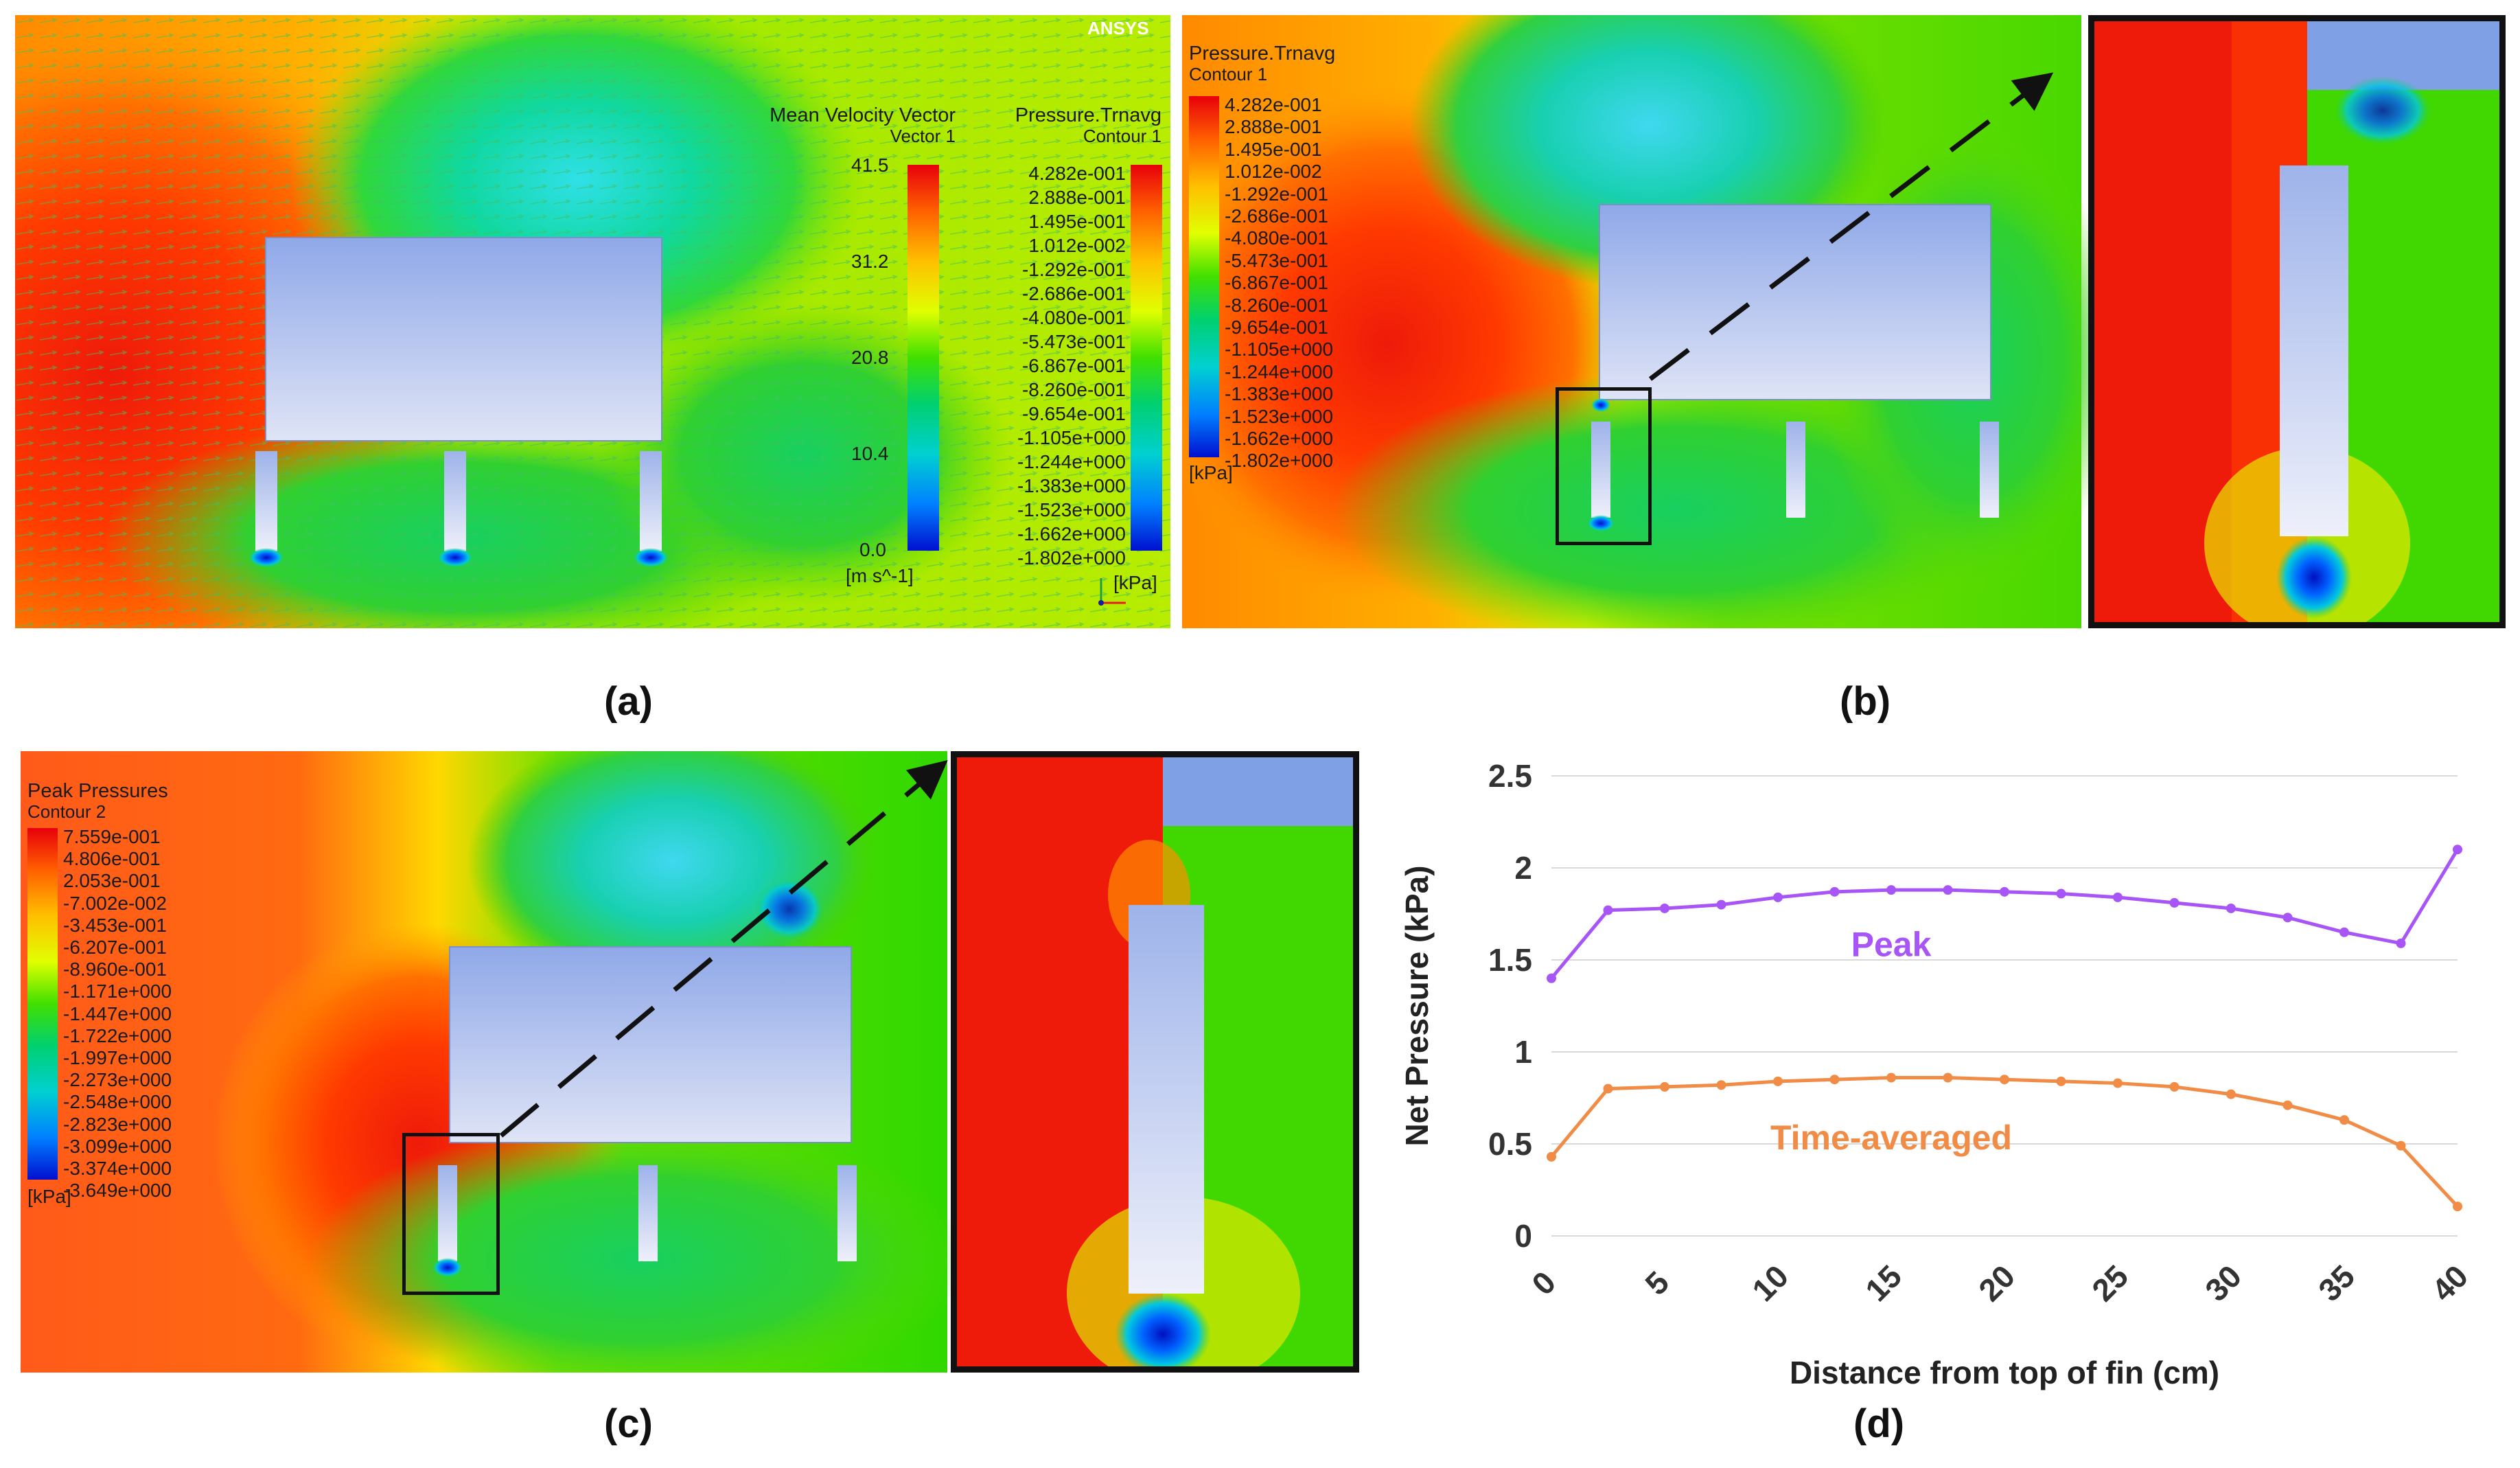 This screenshot has width=2520, height=1468. What do you see at coordinates (1228, 74) in the screenshot?
I see `pressure-legend-b-subtitle: Contour 1` at bounding box center [1228, 74].